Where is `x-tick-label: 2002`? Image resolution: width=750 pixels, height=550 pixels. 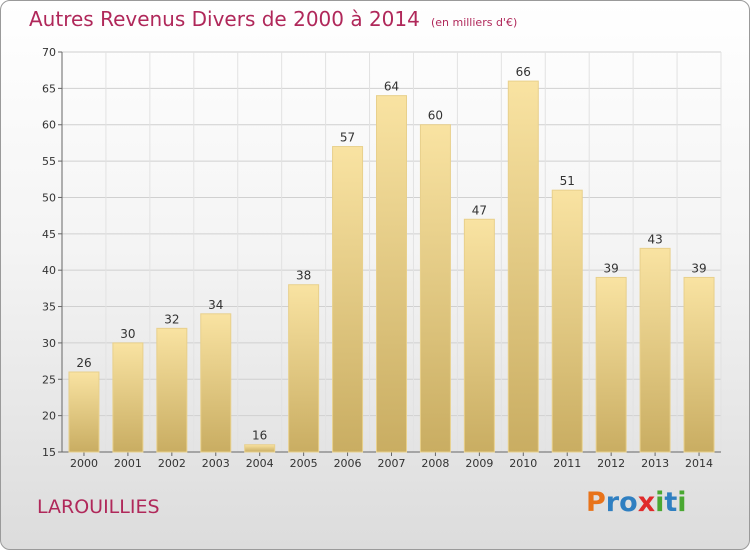 x-tick-label: 2002 is located at coordinates (172, 463).